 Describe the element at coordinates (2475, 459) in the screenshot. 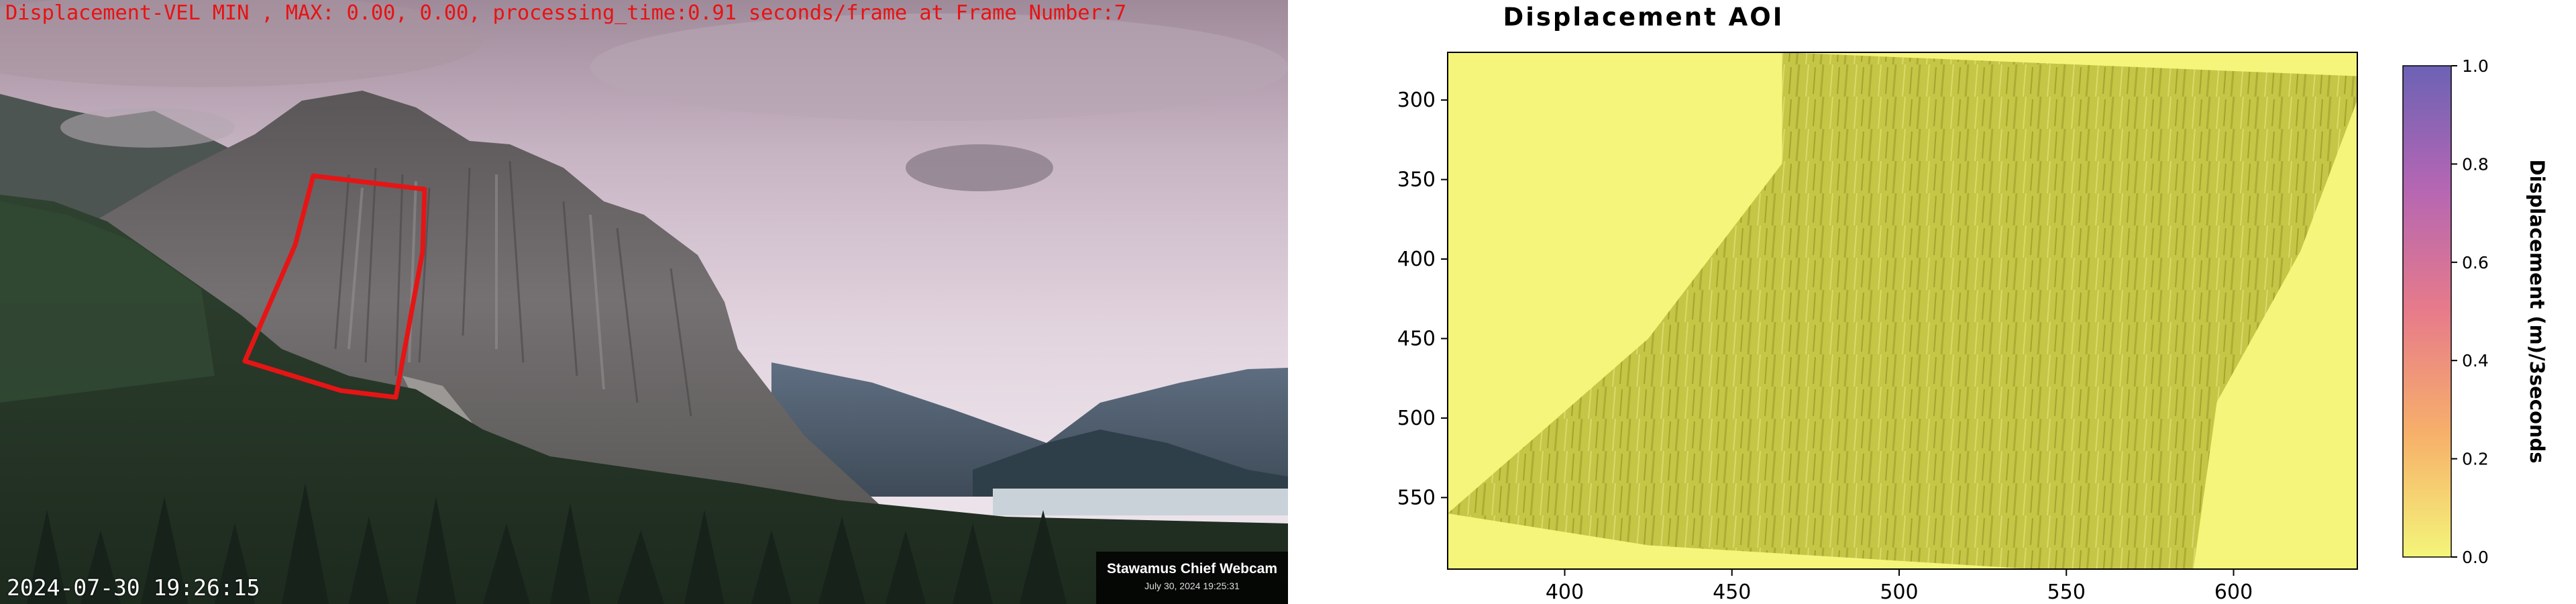

I see `colorbar-tick-label: 0.2` at that location.